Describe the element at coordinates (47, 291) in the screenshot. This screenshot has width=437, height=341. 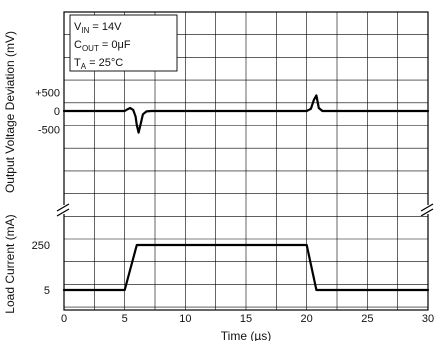
I see `current-tick-label: 5` at that location.